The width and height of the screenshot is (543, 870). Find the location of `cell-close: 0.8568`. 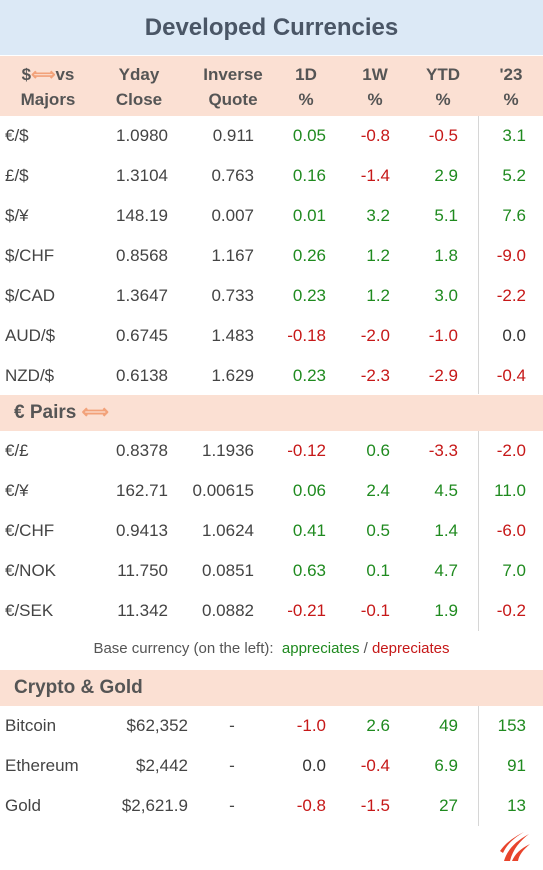

cell-close: 0.8568 is located at coordinates (142, 255).